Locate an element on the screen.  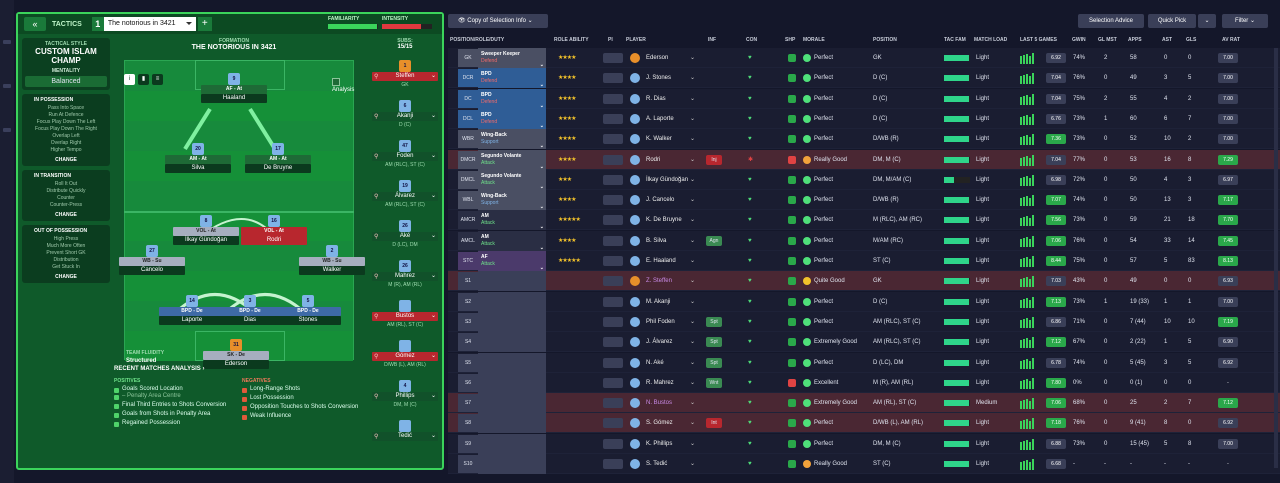
sub-name-bar: ⚲ Álvarez ⌄ is located at coordinates (405, 196).